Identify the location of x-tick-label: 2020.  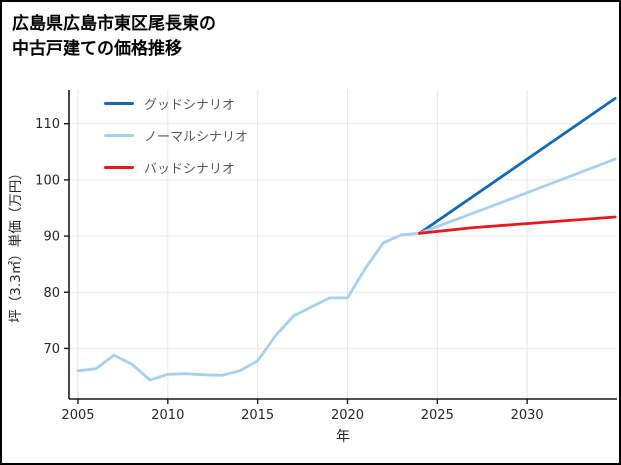
(347, 415).